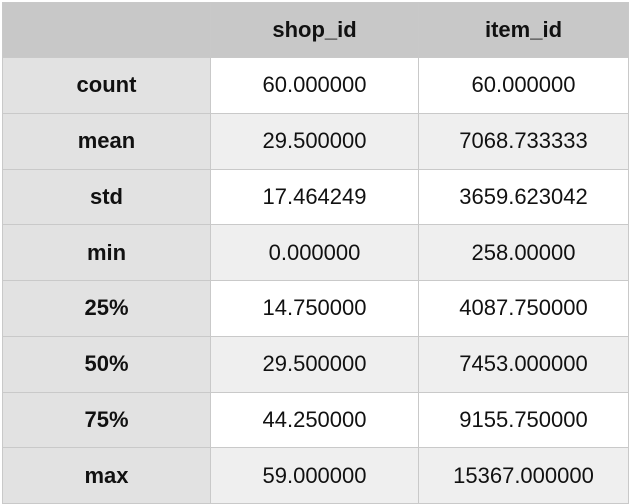 This screenshot has width=630, height=504. What do you see at coordinates (106, 364) in the screenshot?
I see `row-label: 50%` at bounding box center [106, 364].